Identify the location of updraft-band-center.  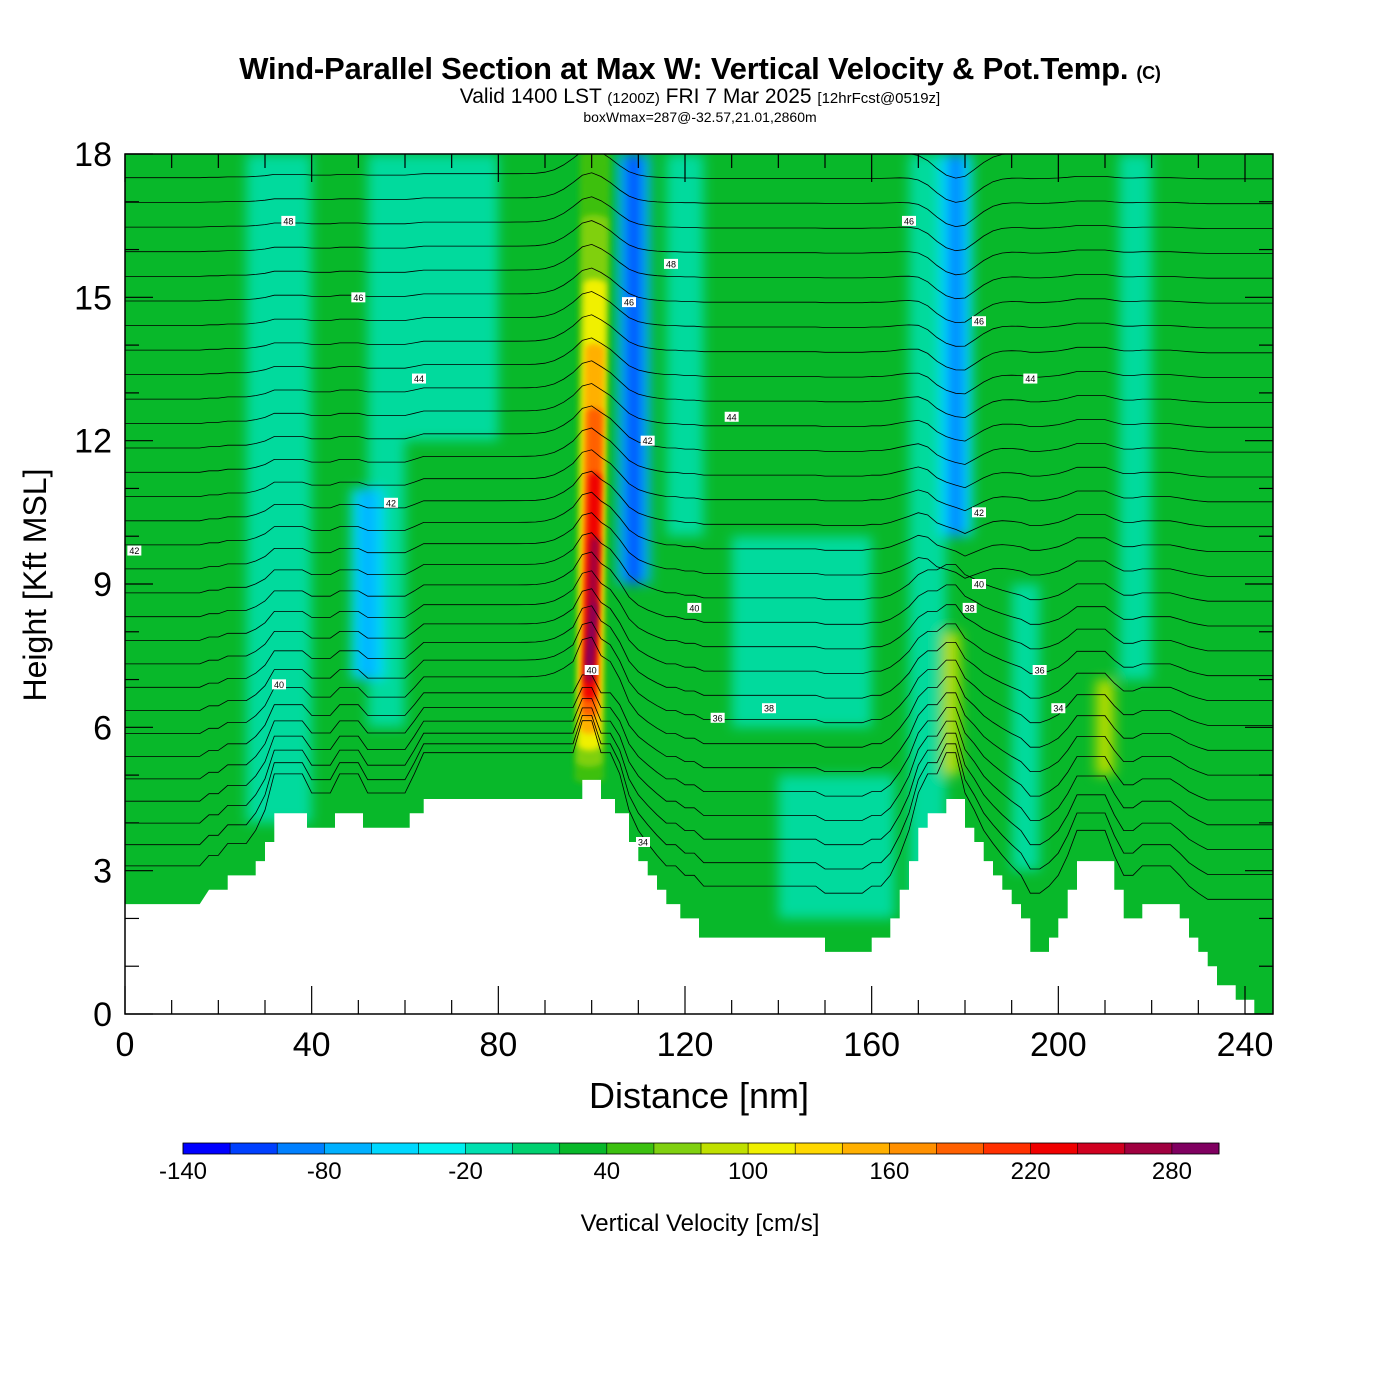
(1105, 727).